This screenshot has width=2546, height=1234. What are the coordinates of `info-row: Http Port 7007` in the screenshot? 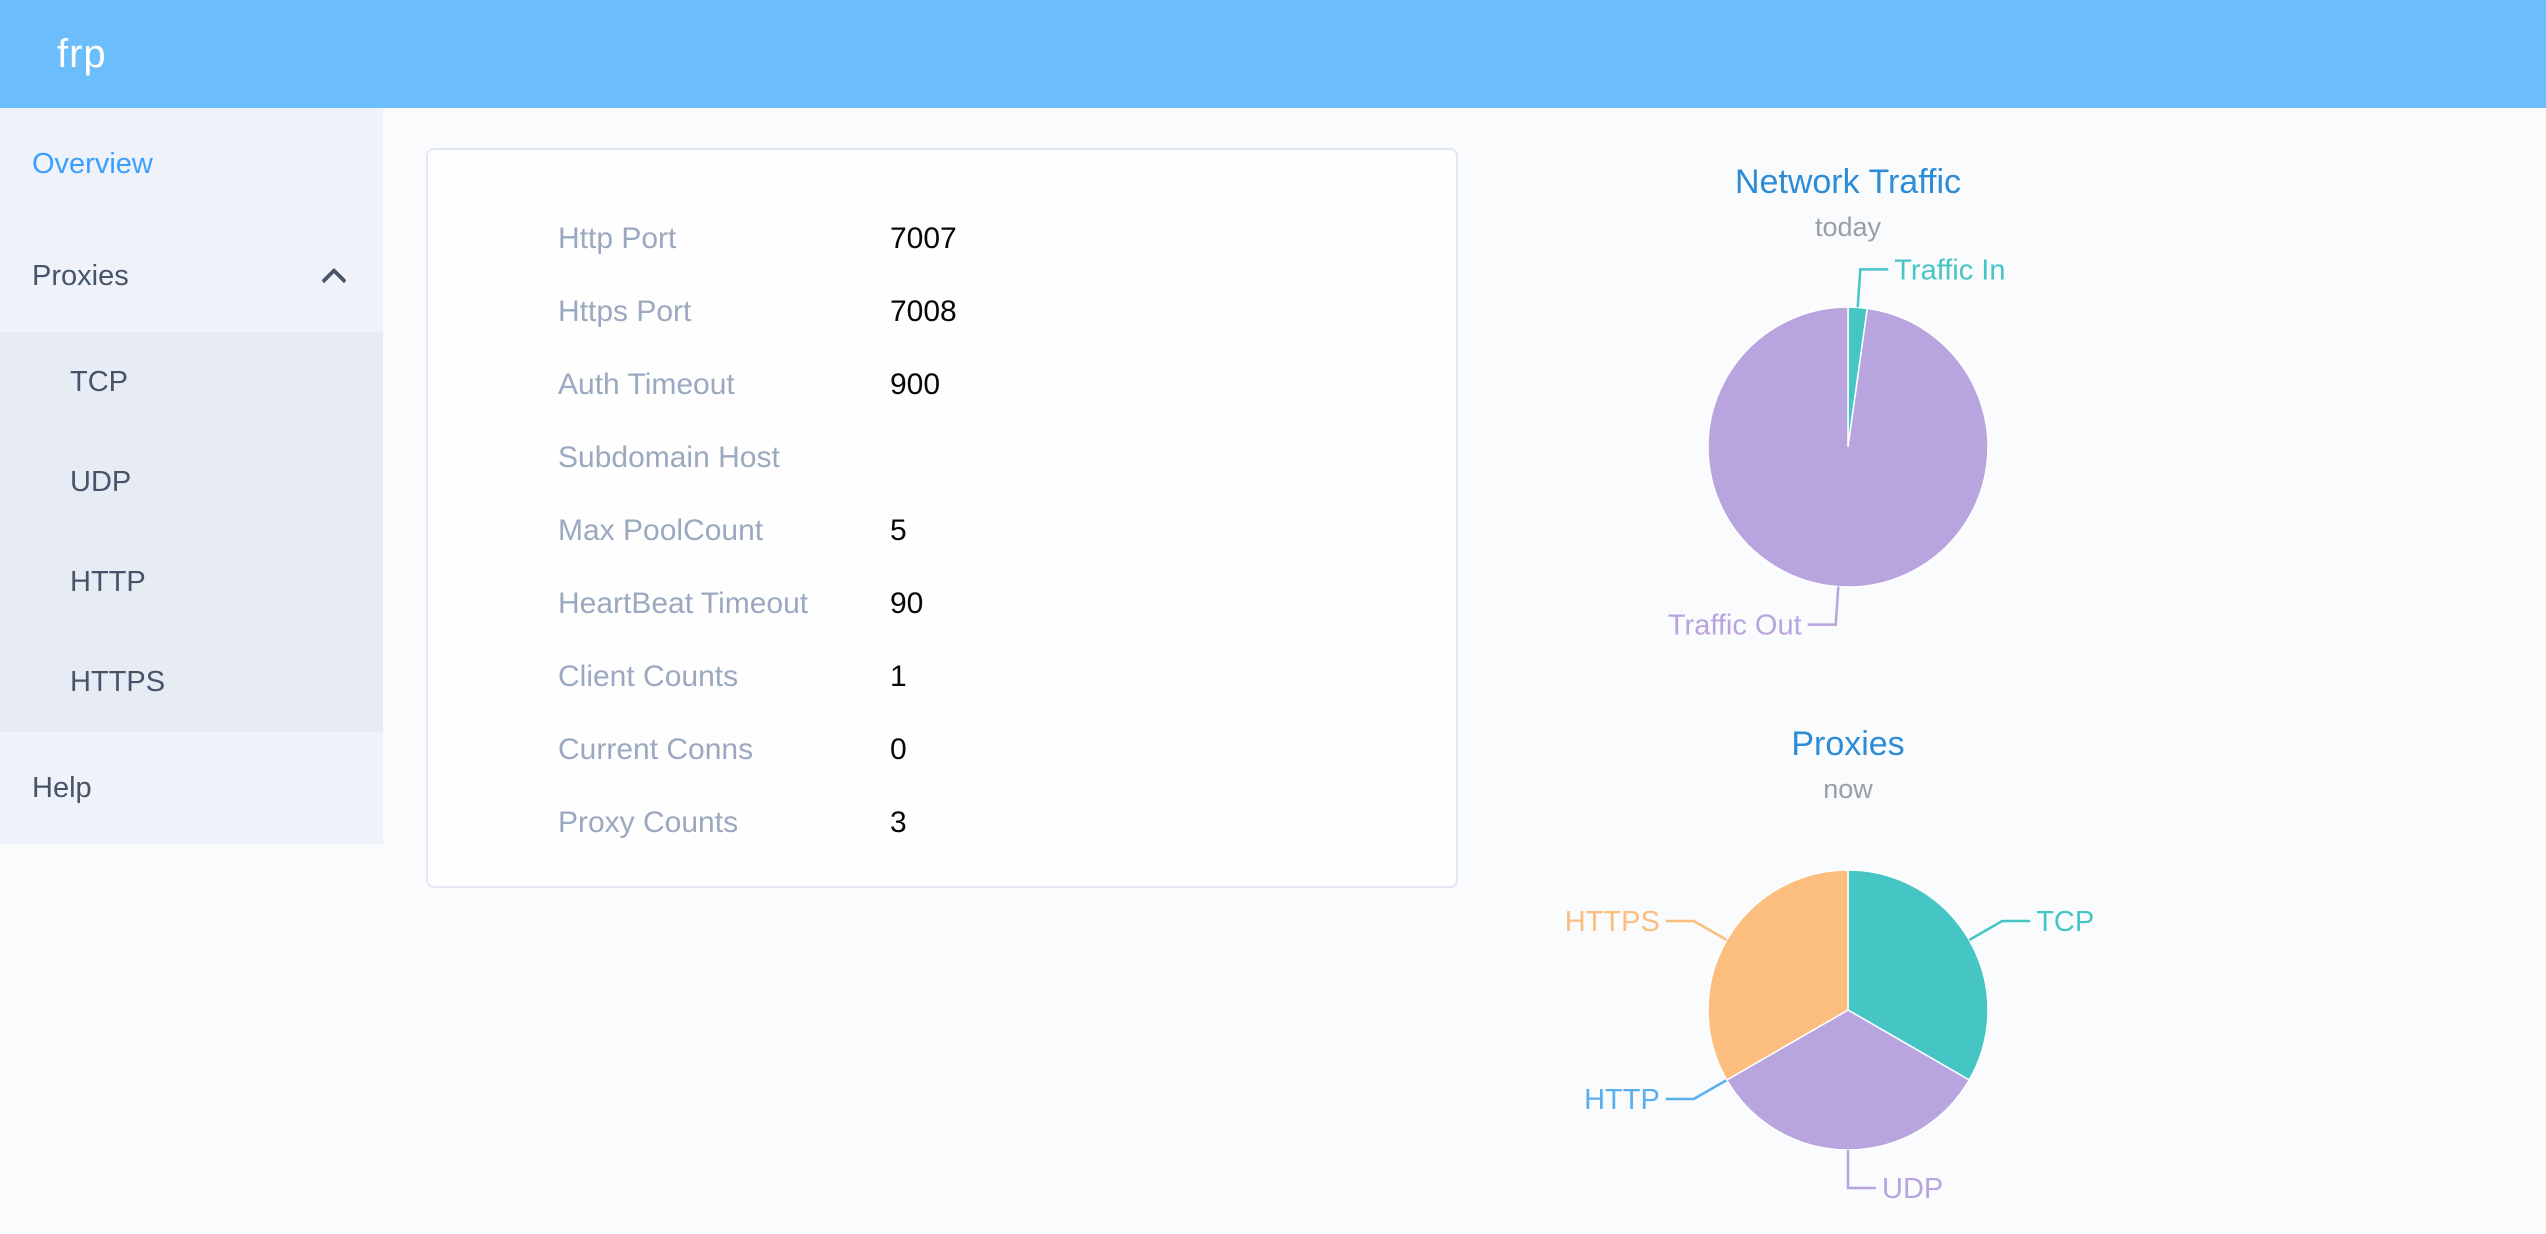 It's located at (942, 238).